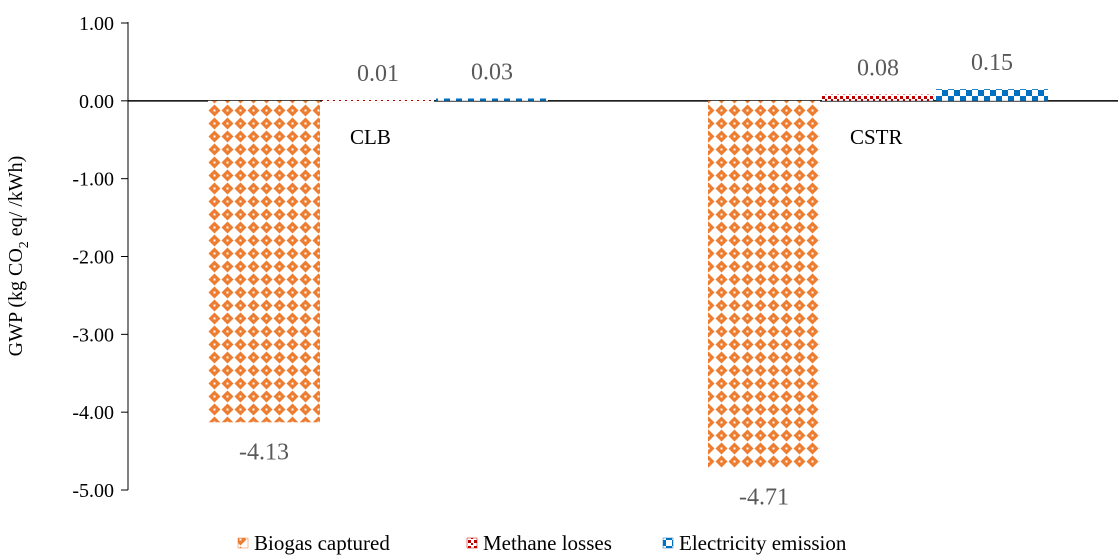 This screenshot has height=560, width=1120. Describe the element at coordinates (243, 543) in the screenshot. I see `legend-swatch-biogas-captured` at that location.